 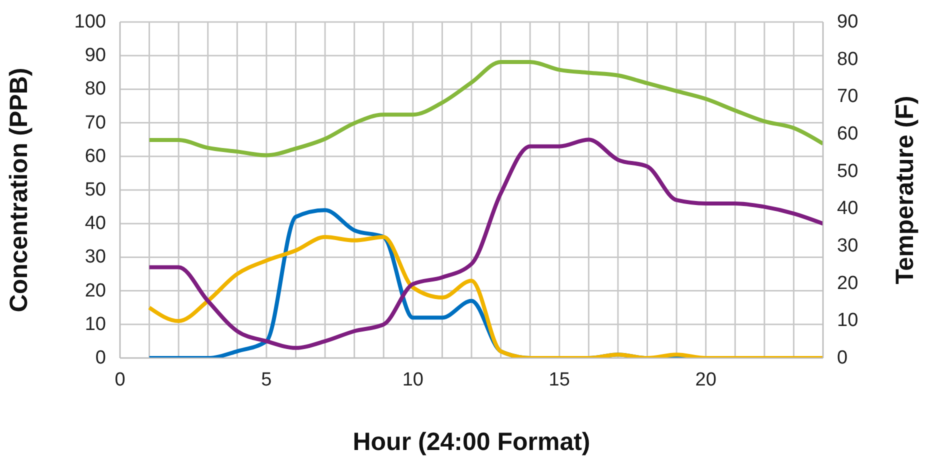 I want to click on y-axis-title: Concentration (PPB), so click(x=18, y=190).